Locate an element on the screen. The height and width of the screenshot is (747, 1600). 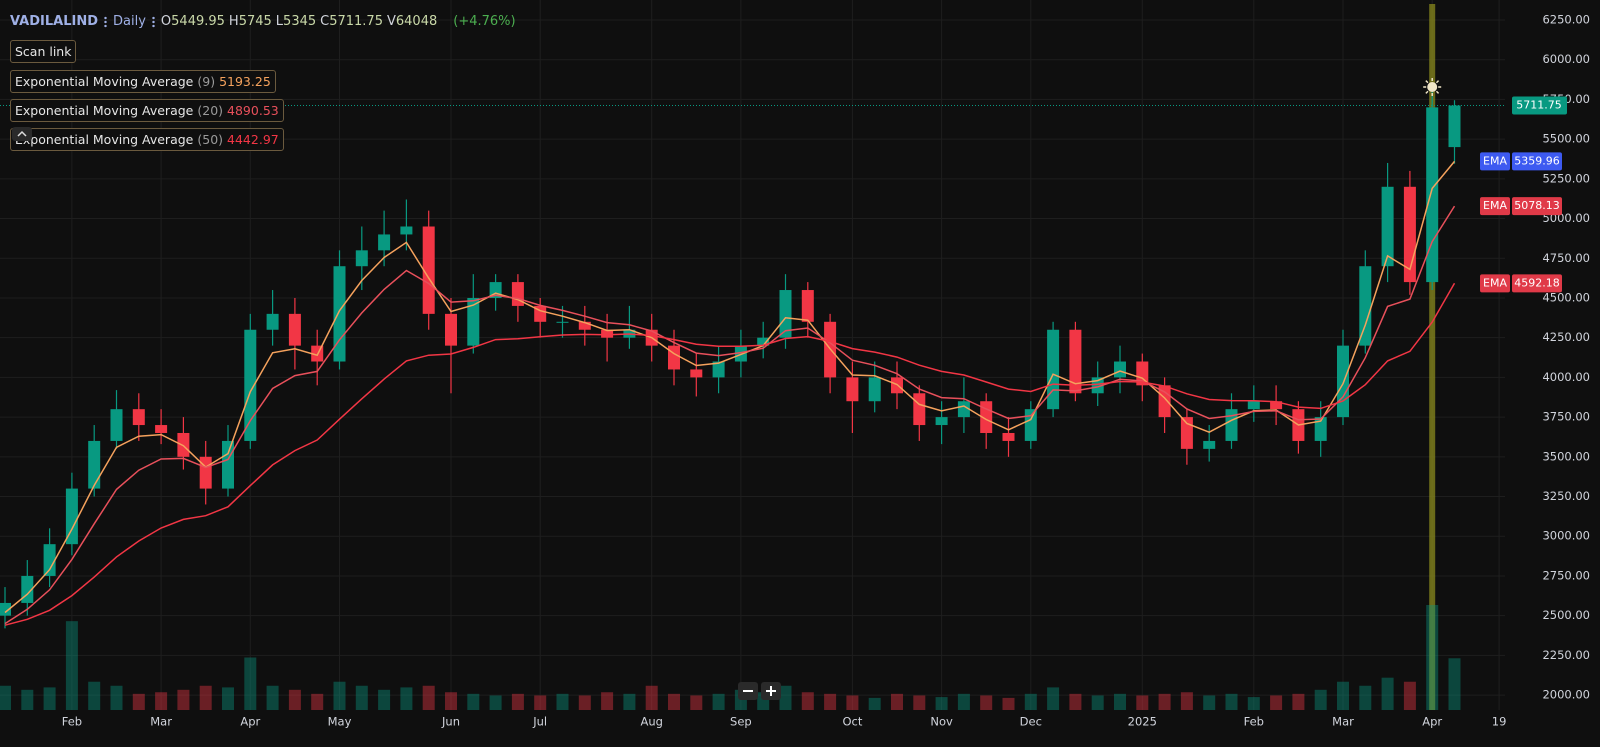
indicator-value: 4890.53 is located at coordinates (253, 110).